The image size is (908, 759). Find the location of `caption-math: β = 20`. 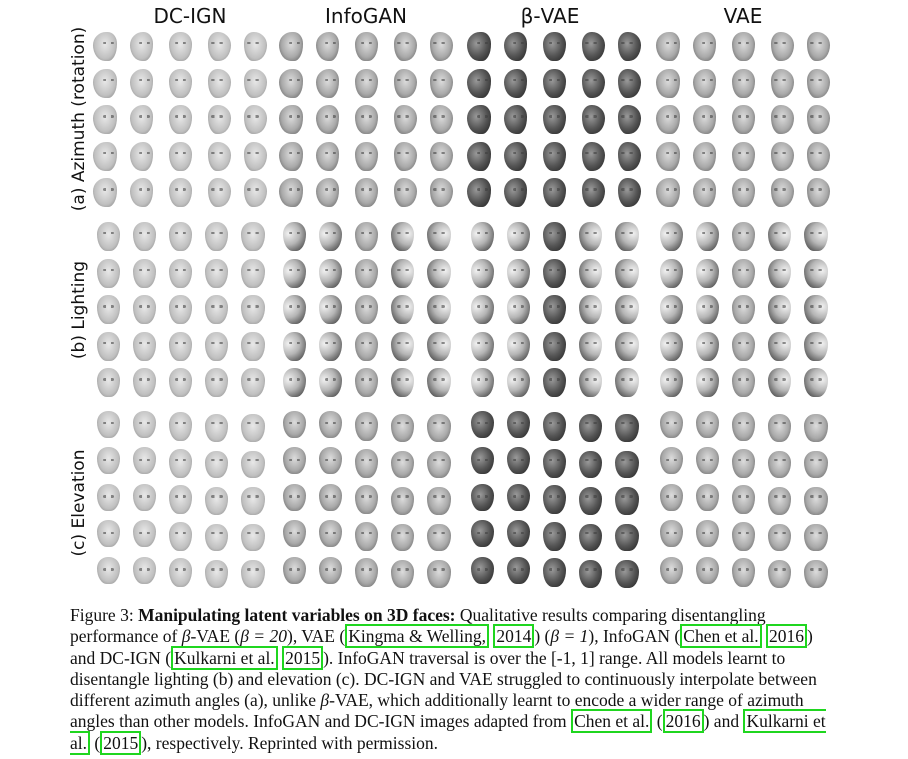

caption-math: β = 20 is located at coordinates (263, 636).